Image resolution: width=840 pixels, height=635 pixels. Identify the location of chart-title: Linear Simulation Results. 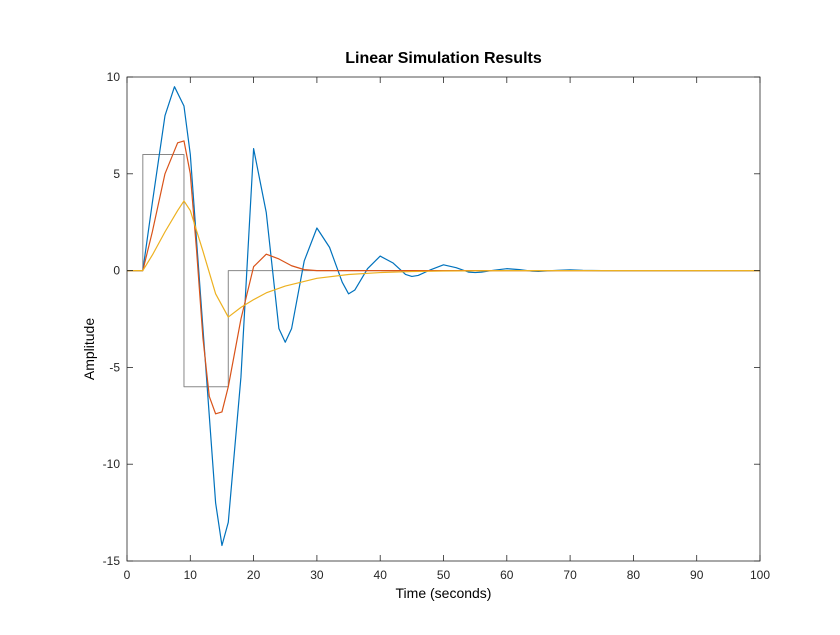
(443, 58).